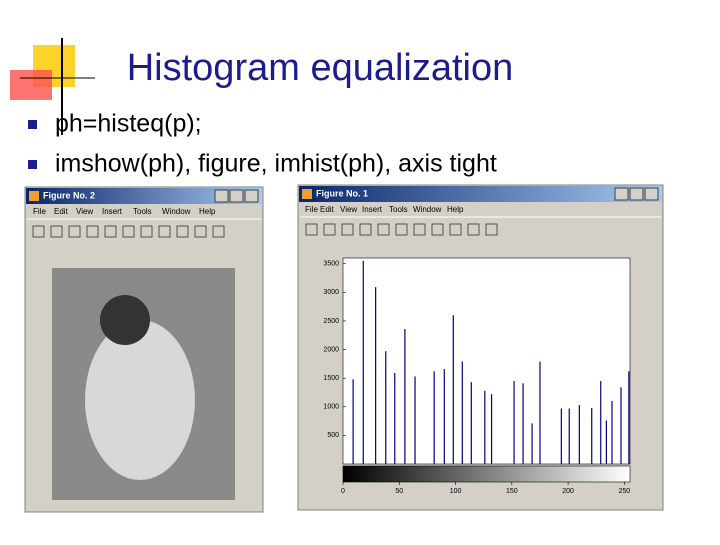  Describe the element at coordinates (331, 378) in the screenshot. I see `y-tick-label: 1500` at that location.